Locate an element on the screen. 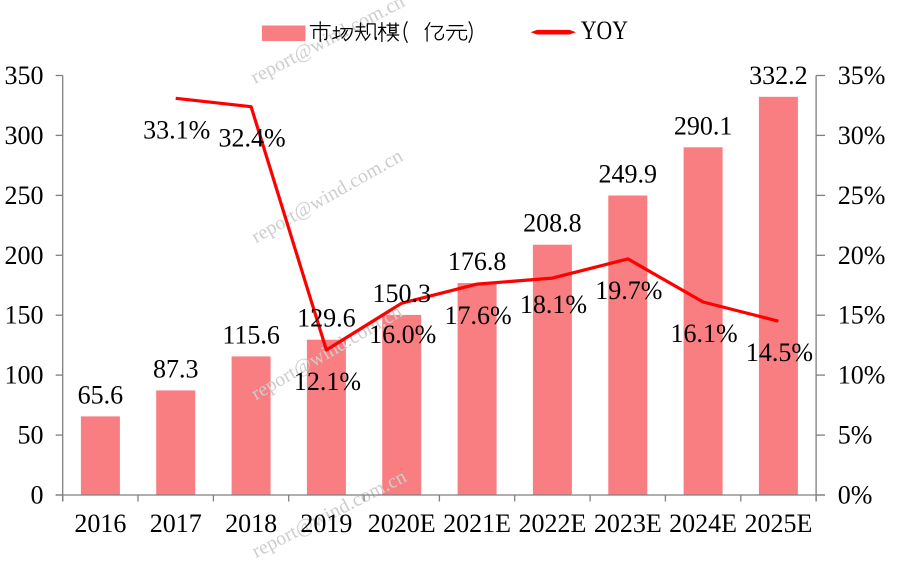 Image resolution: width=897 pixels, height=566 pixels. svg-text: 14.5% is located at coordinates (779, 352).